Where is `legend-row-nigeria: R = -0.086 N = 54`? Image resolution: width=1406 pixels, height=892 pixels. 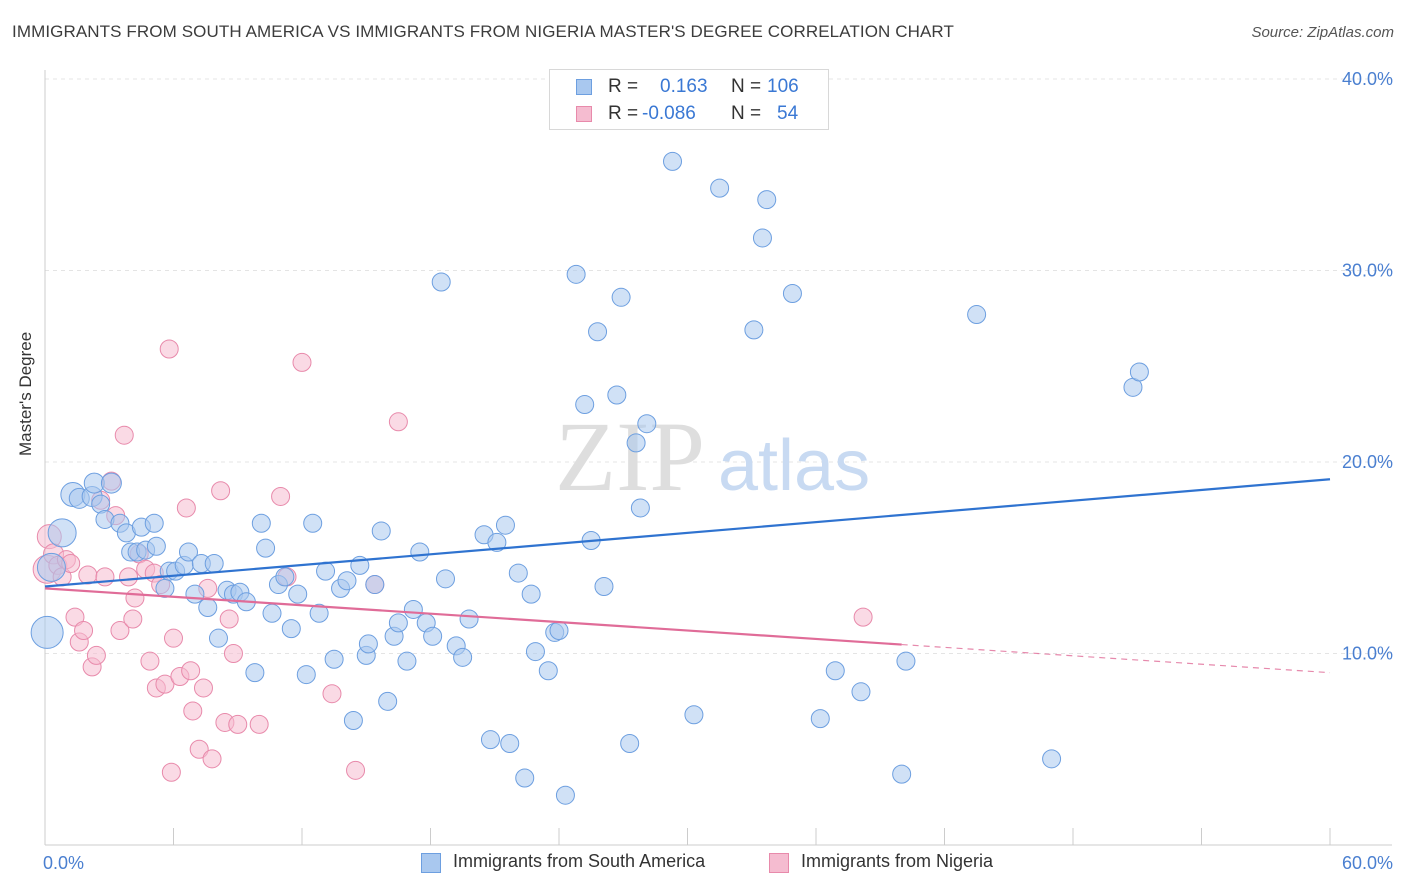 legend-row-nigeria: R = -0.086 N = 54 is located at coordinates (689, 114).